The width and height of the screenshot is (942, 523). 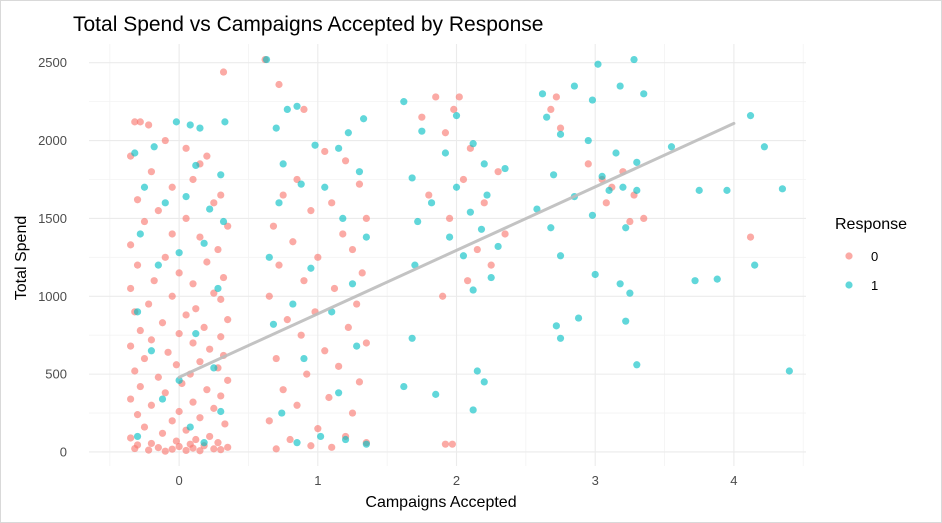 I want to click on x-tick-label: 4, so click(x=733, y=480).